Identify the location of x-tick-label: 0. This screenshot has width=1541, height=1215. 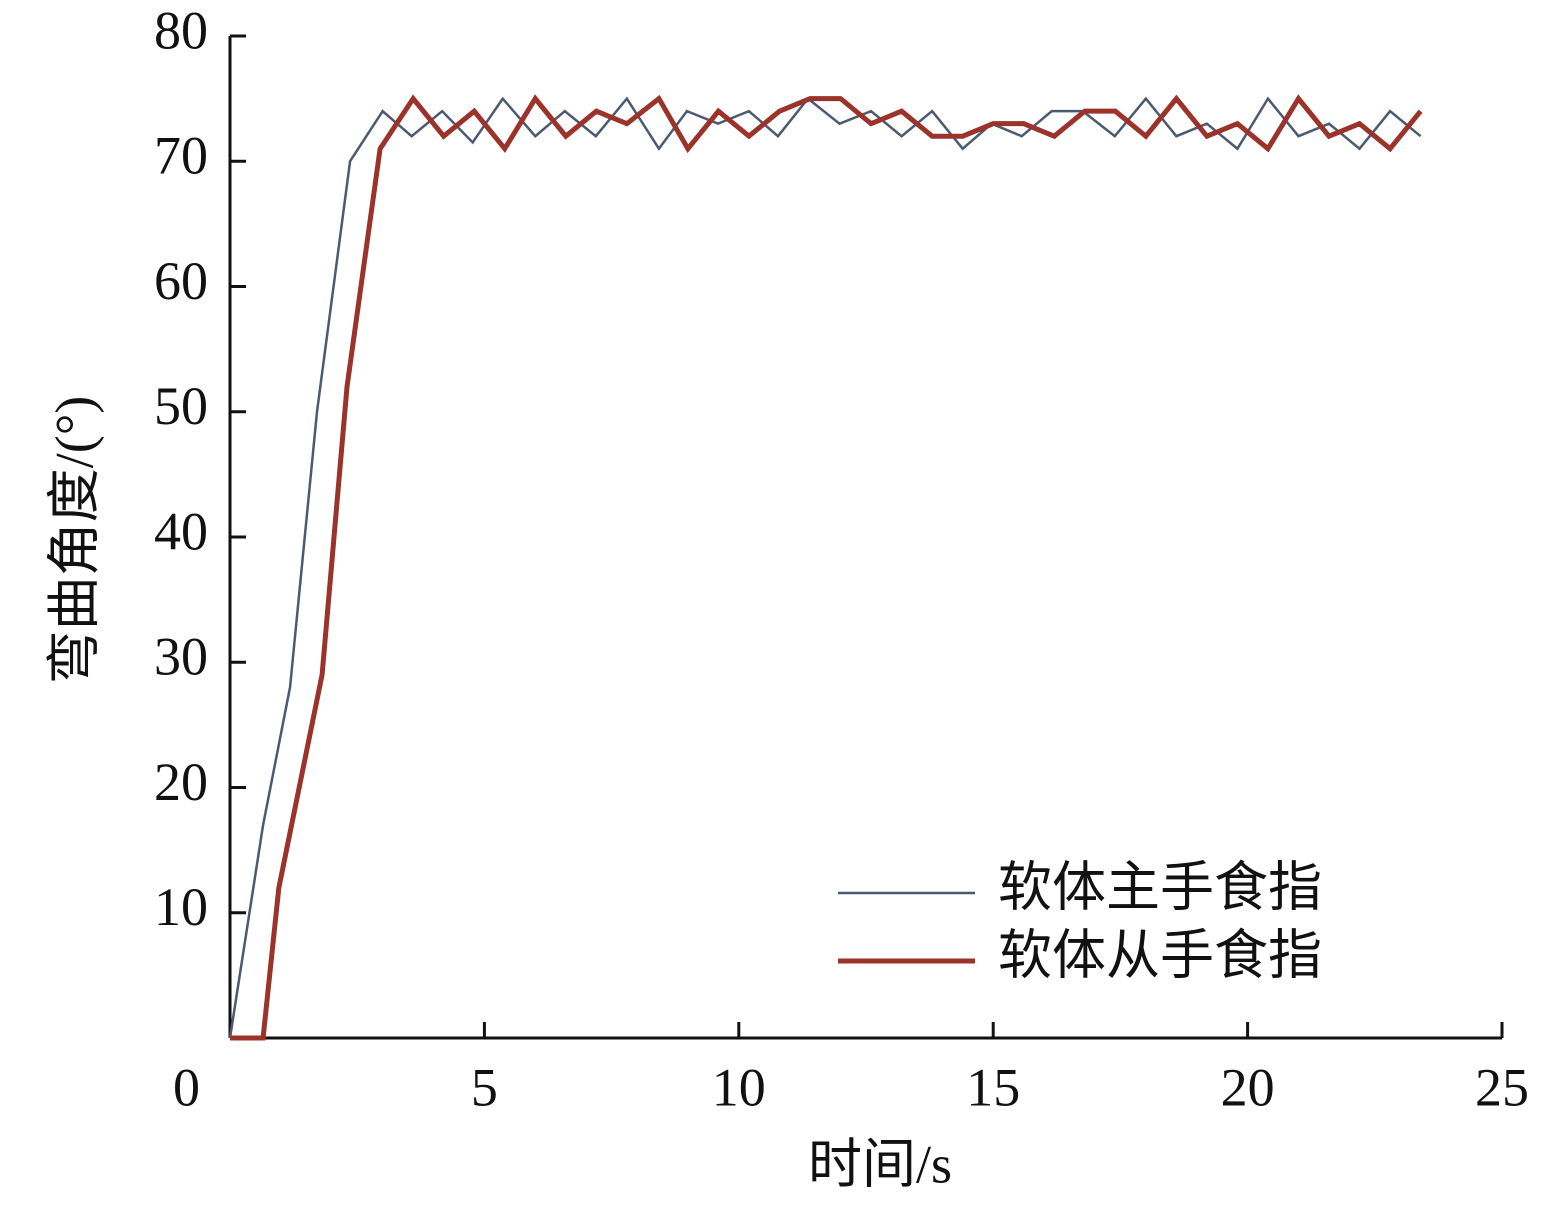
(186, 1087).